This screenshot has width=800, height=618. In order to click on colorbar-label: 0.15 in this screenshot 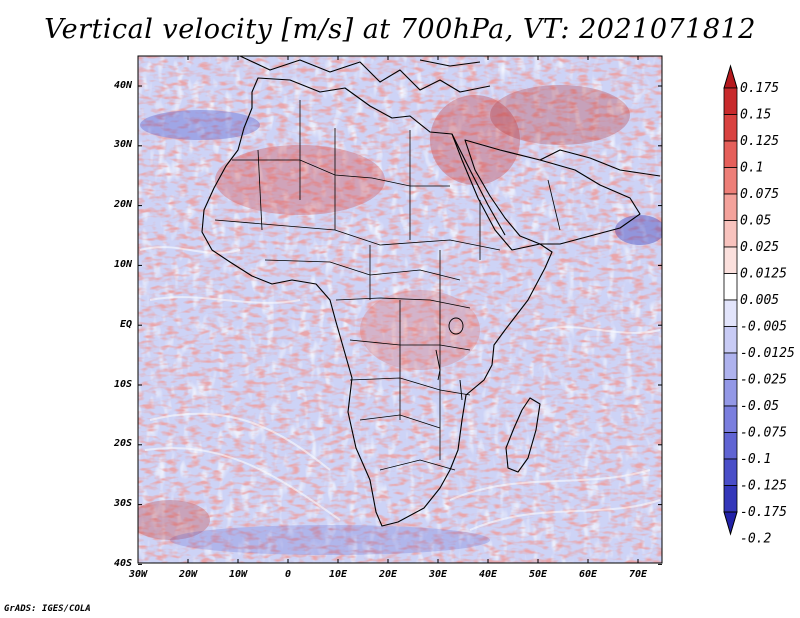, I will do `click(755, 115)`.